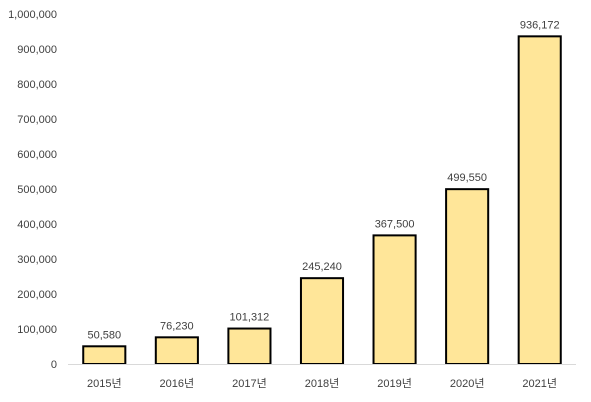 Image resolution: width=591 pixels, height=402 pixels. Describe the element at coordinates (540, 25) in the screenshot. I see `data-label: 936,172` at that location.